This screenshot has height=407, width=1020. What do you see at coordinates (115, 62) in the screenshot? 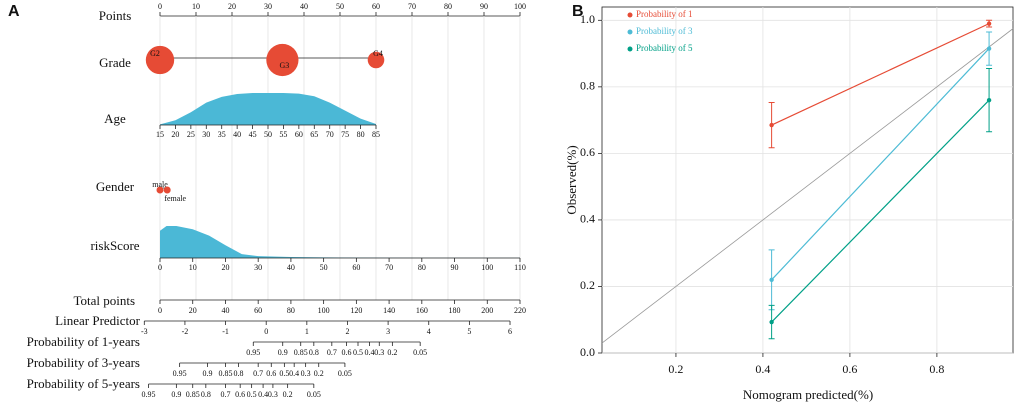
I see `row-label: Grade` at bounding box center [115, 62].